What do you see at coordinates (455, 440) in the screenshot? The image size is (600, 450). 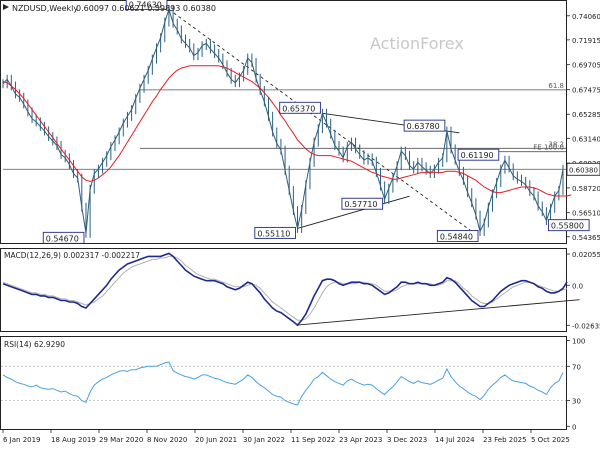 I see `x-tick-label: 14 Jul 2024` at bounding box center [455, 440].